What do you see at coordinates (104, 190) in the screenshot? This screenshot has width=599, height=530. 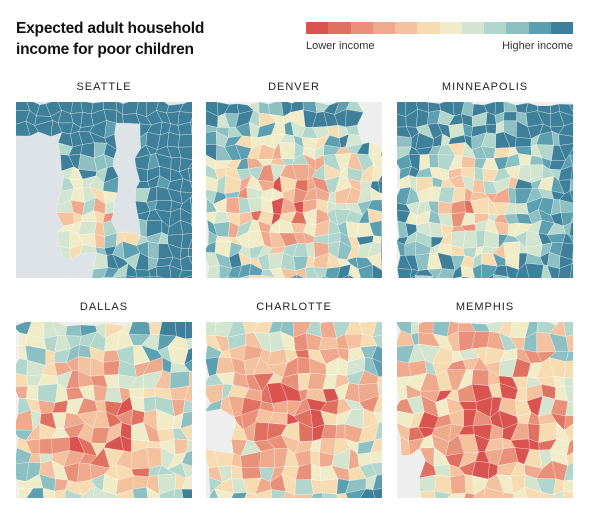 I see `map-seattle` at bounding box center [104, 190].